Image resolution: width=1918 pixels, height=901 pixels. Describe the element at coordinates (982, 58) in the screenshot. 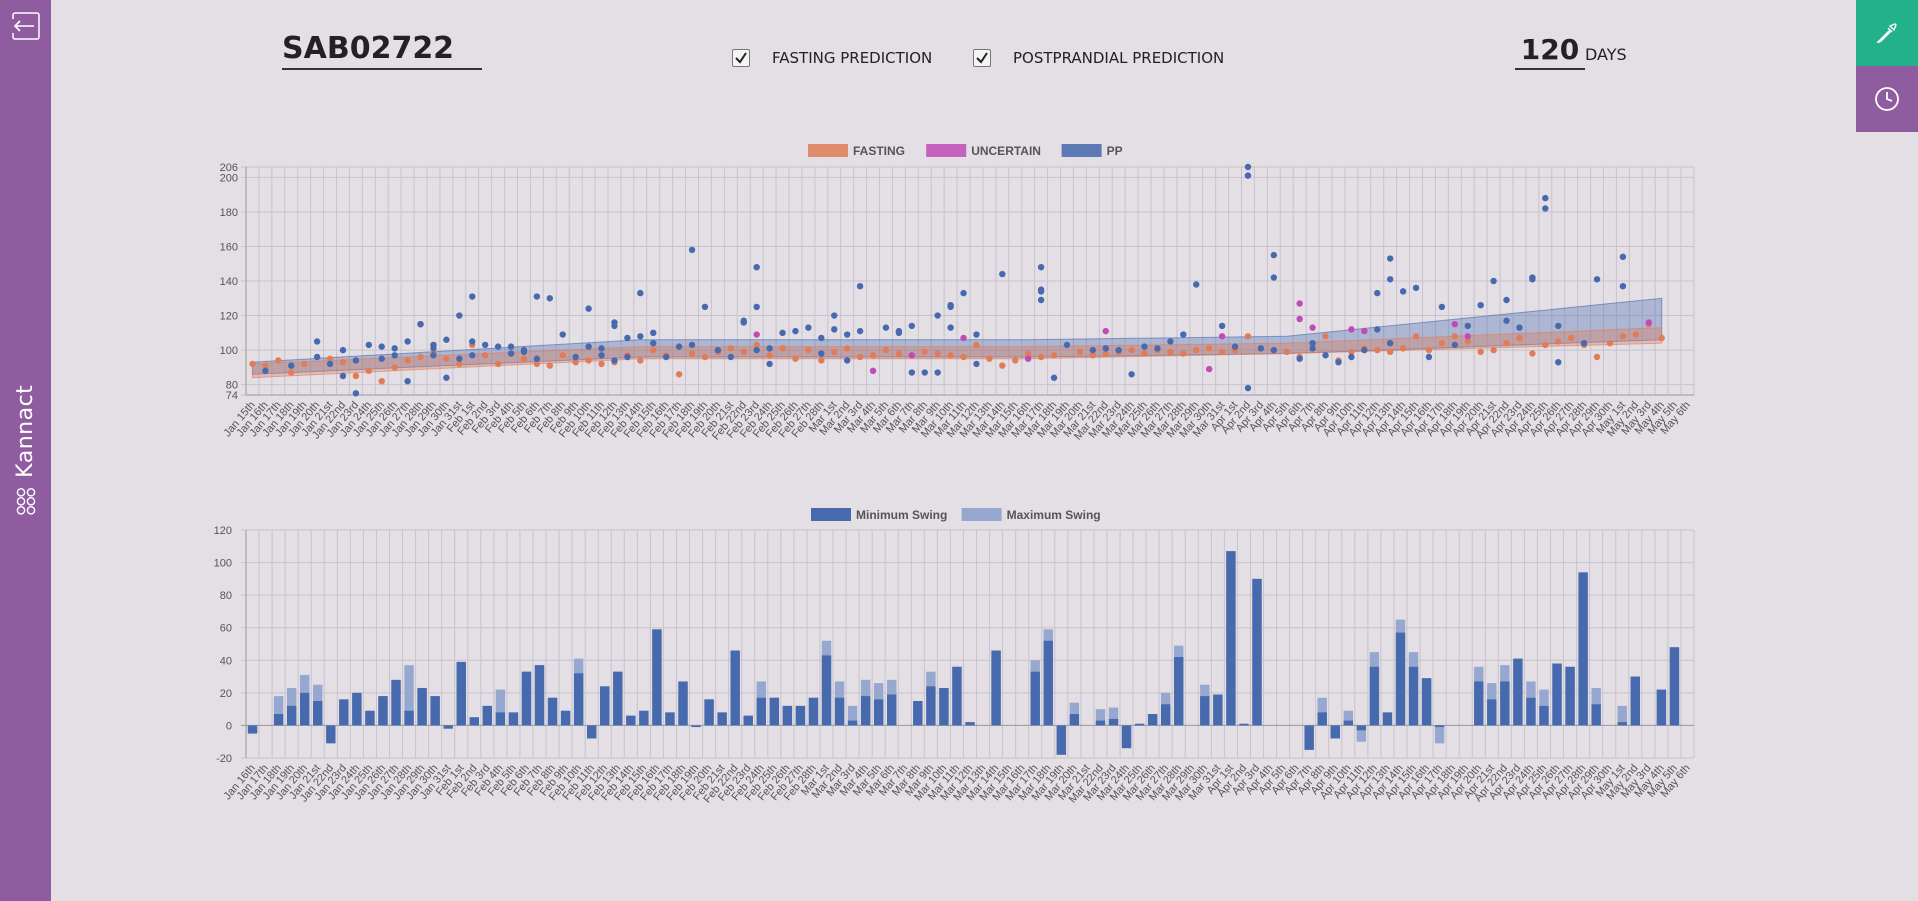

I see `postprandial-prediction-checkbox` at that location.